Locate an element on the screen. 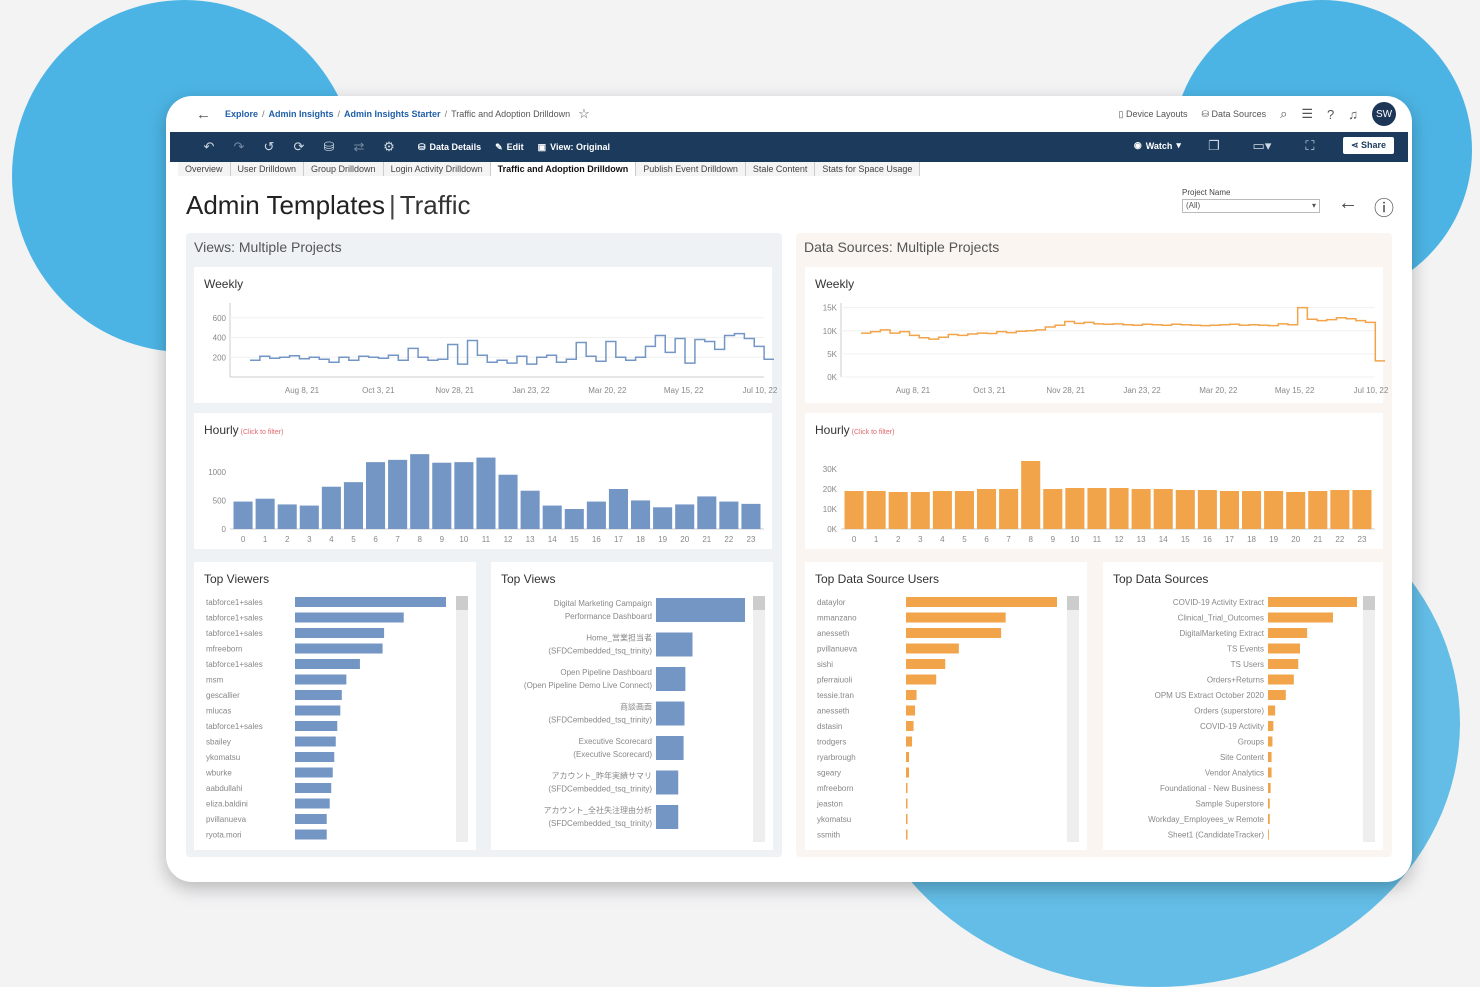 Image resolution: width=1480 pixels, height=987 pixels. tab-traffic-and-adoption-drilldown: Traffic and Adoption Drilldown is located at coordinates (563, 169).